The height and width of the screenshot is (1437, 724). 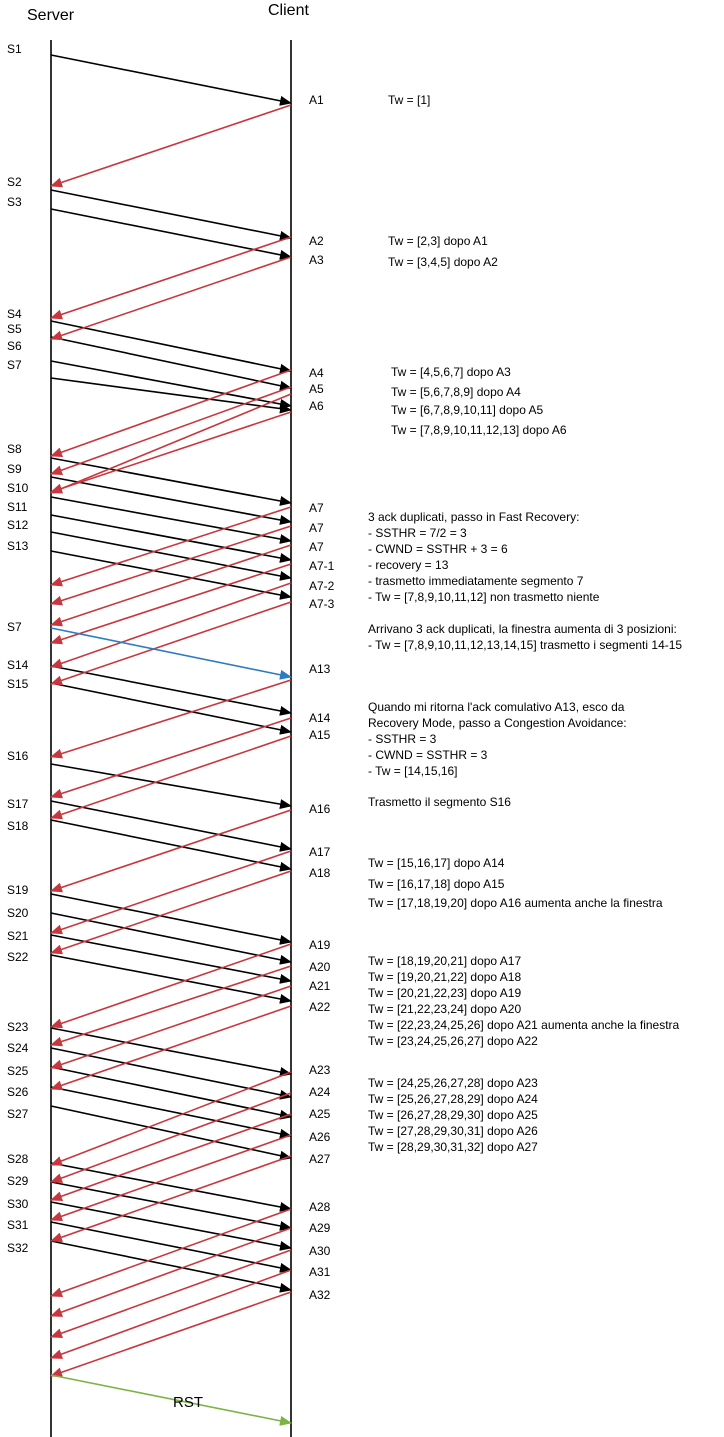 I want to click on server-segment-label: S3, so click(x=14, y=202).